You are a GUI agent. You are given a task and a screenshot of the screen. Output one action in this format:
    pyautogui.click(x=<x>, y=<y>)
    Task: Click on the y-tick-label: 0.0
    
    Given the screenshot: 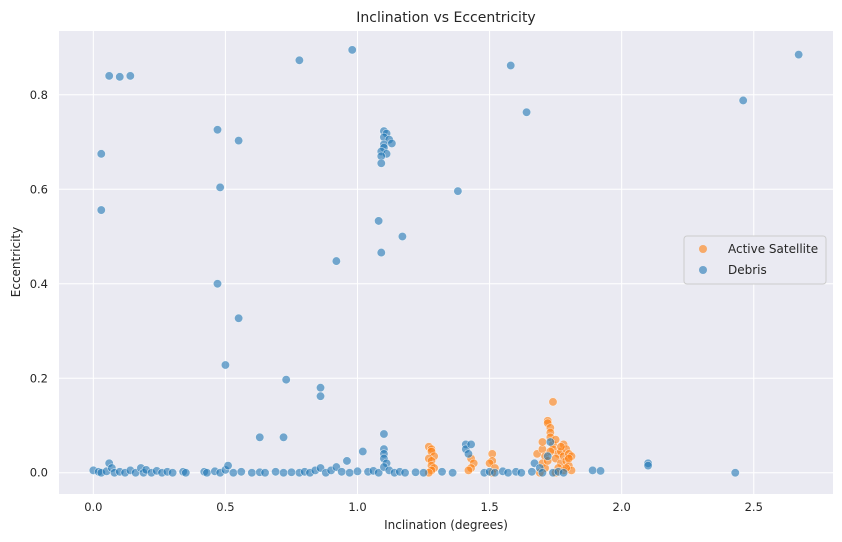 What is the action you would take?
    pyautogui.click(x=39, y=473)
    